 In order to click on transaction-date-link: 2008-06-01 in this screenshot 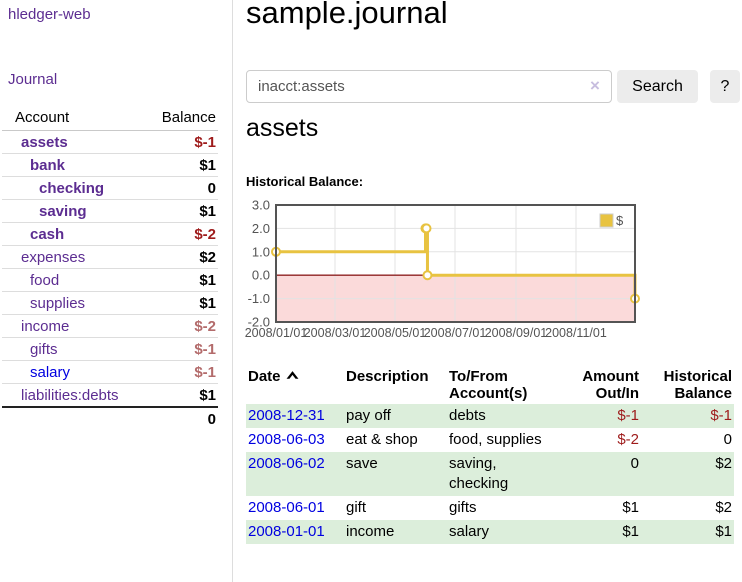, I will do `click(286, 507)`.